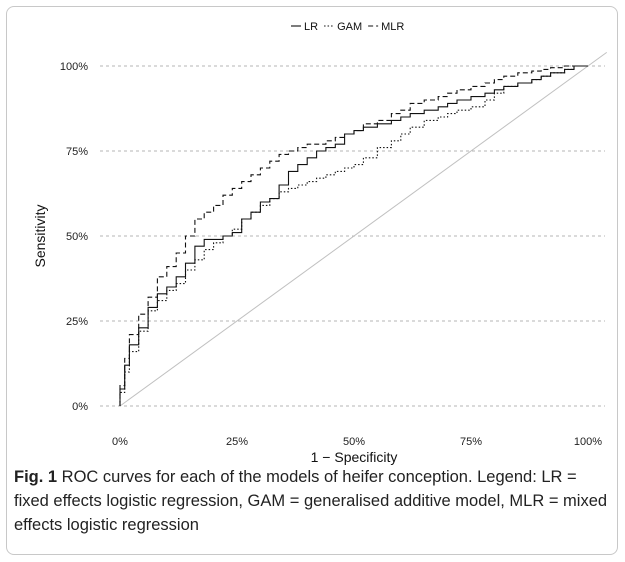 This screenshot has width=625, height=562. Describe the element at coordinates (77, 237) in the screenshot. I see `y-tick-label-2: 50%` at that location.